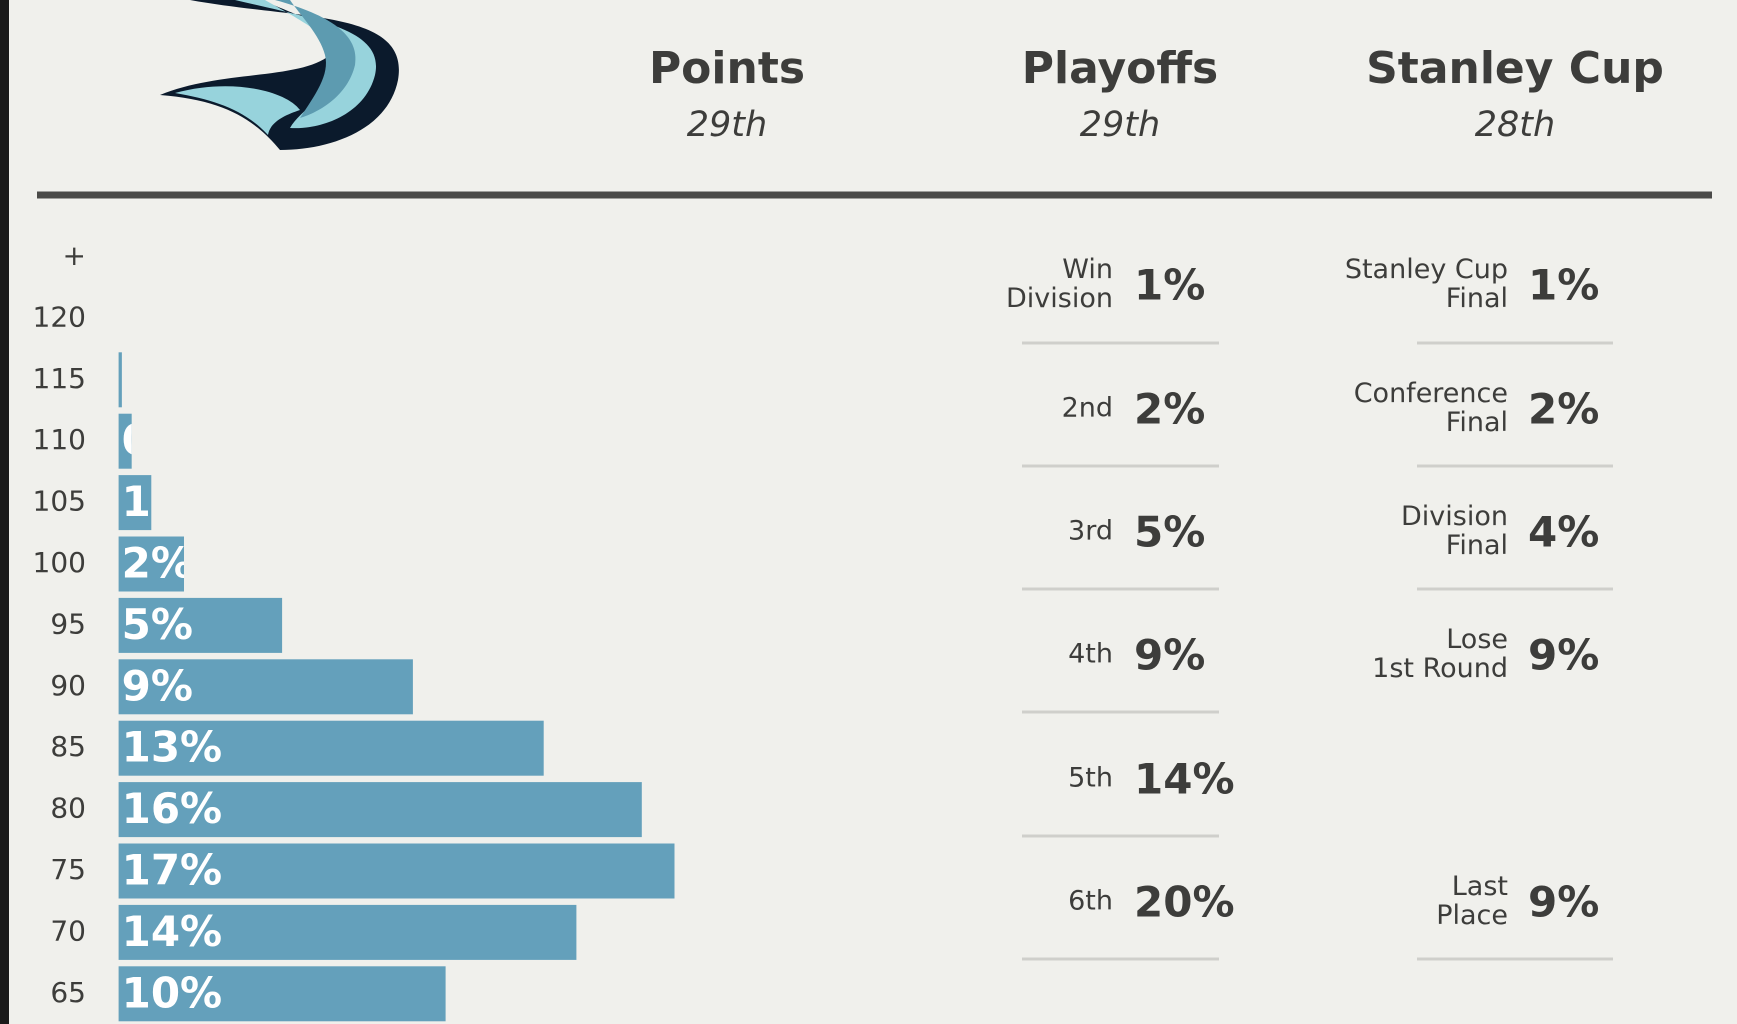 Image resolution: width=1737 pixels, height=1024 pixels. What do you see at coordinates (172, 870) in the screenshot?
I see `bar-value-label: 17%` at bounding box center [172, 870].